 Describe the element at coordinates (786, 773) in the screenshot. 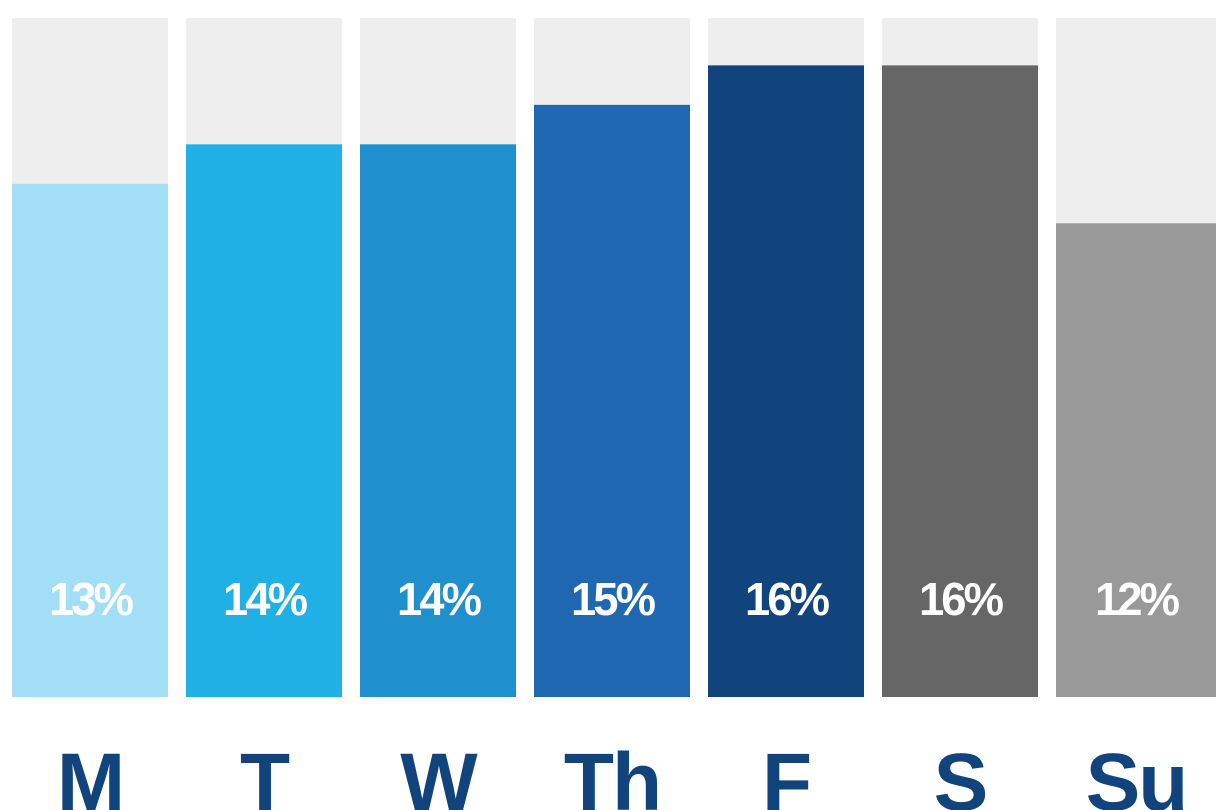

I see `category-label-f: F` at that location.